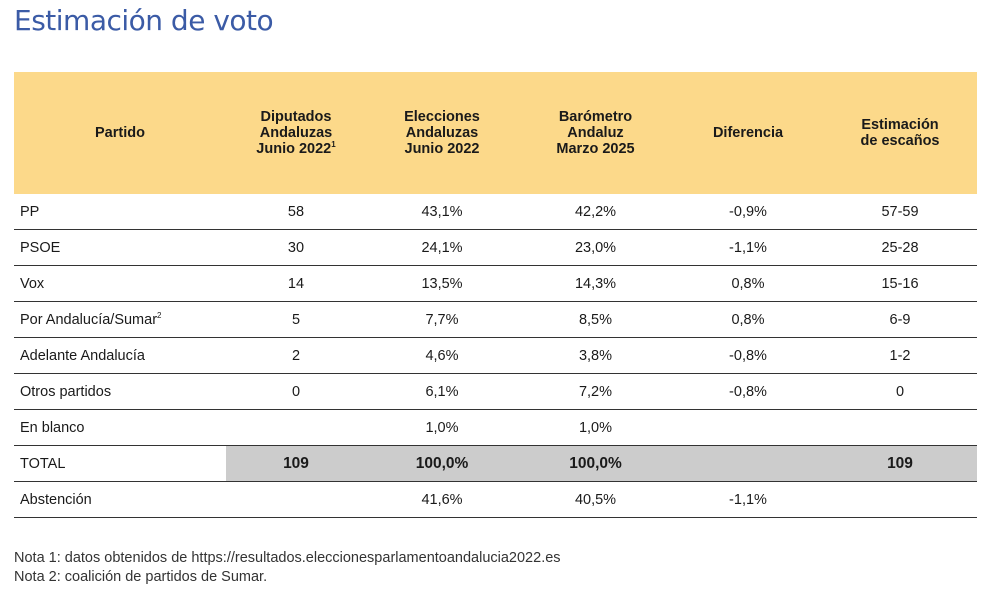 This screenshot has width=1002, height=598. I want to click on party-cell: Adelante Andalucía, so click(120, 355).